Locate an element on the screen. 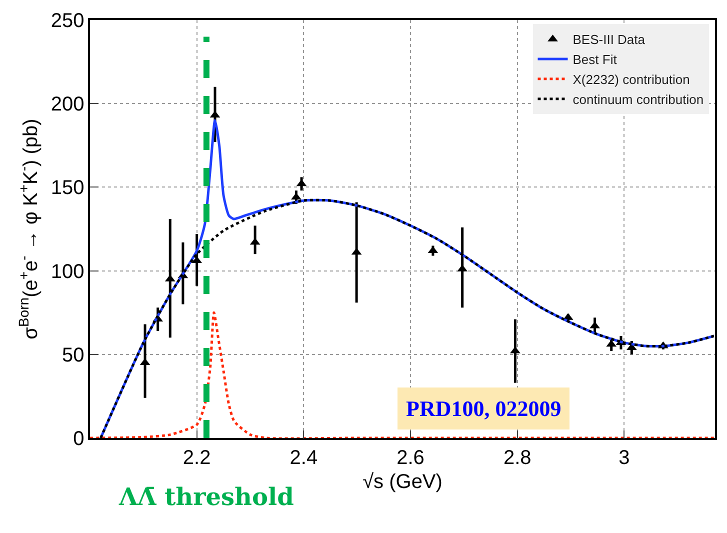 The height and width of the screenshot is (533, 727). y-tick-label: 100 is located at coordinates (67, 271).